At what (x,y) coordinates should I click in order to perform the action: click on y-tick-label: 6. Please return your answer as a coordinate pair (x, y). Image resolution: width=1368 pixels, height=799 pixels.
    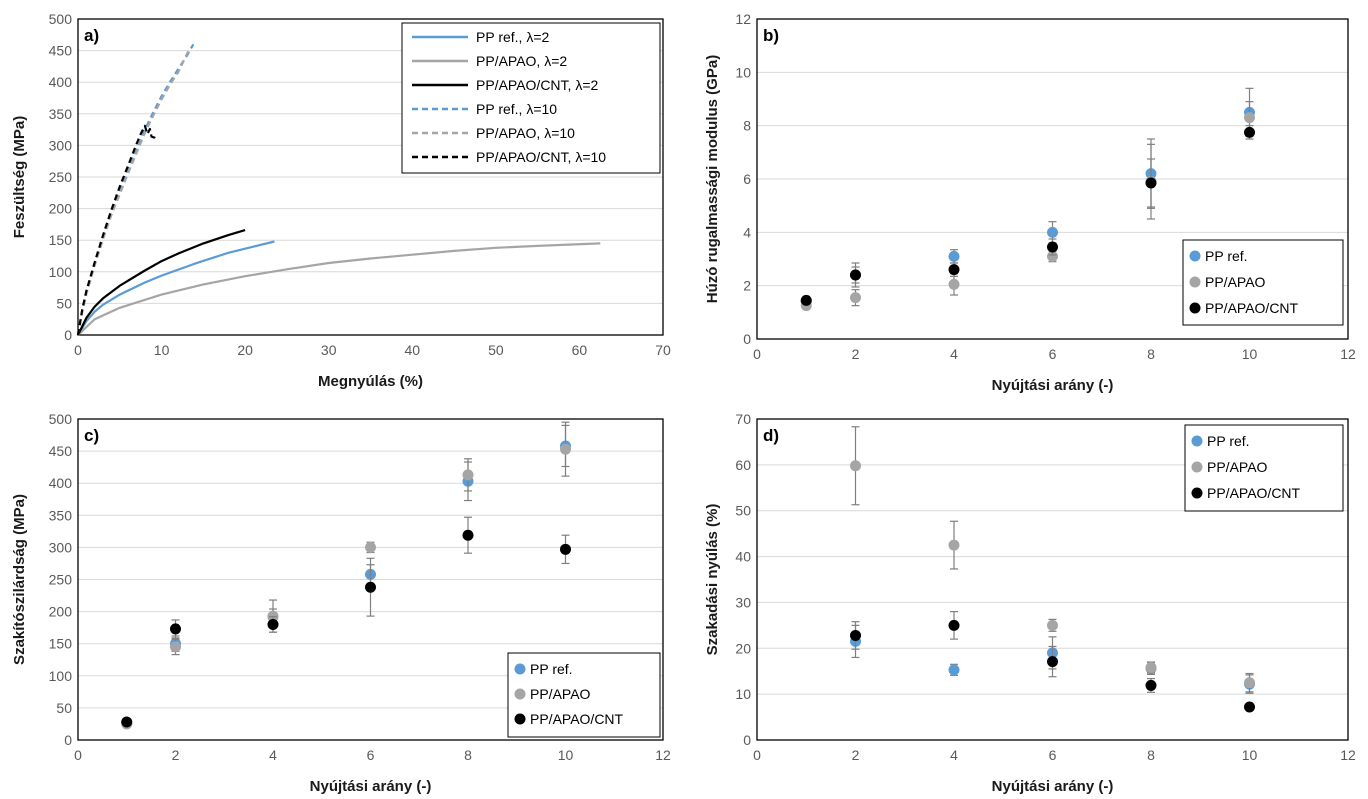
    Looking at the image, I should click on (747, 179).